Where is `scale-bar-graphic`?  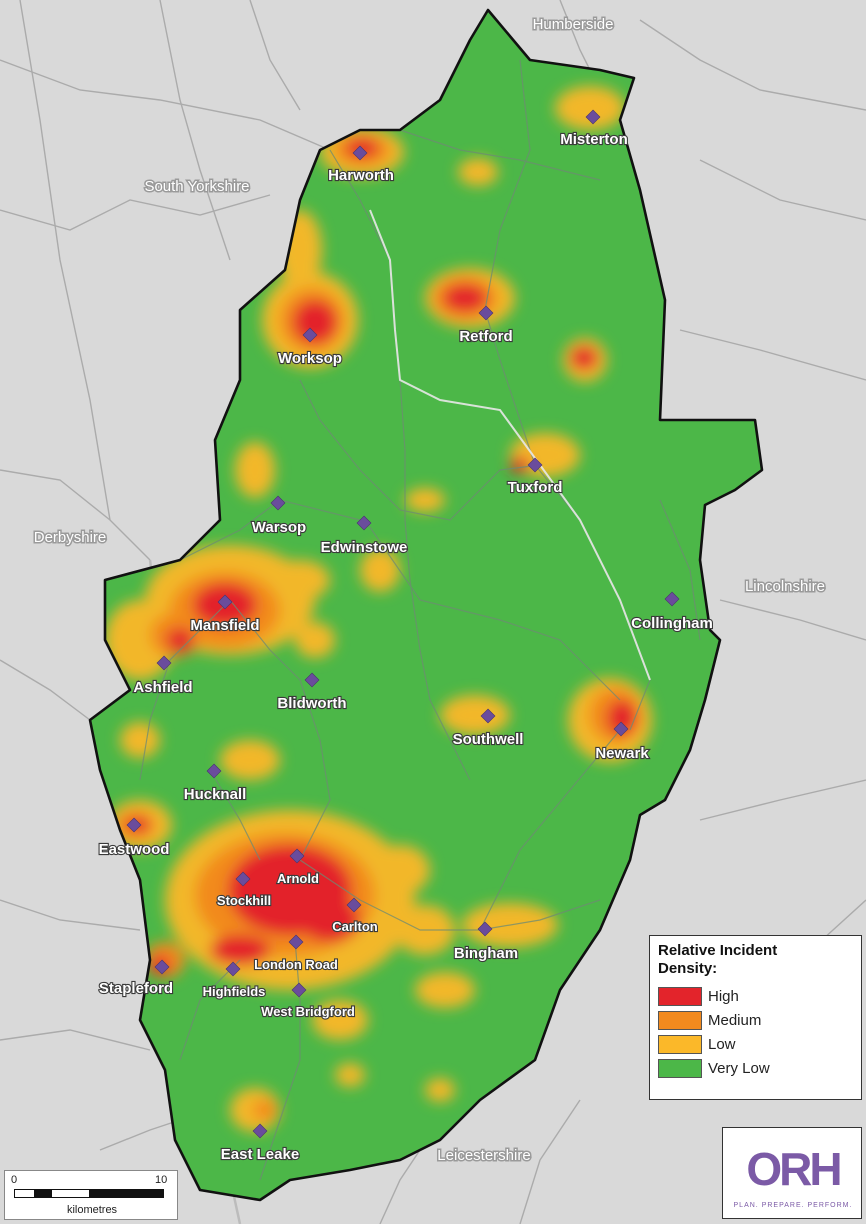
scale-bar-graphic is located at coordinates (89, 1193).